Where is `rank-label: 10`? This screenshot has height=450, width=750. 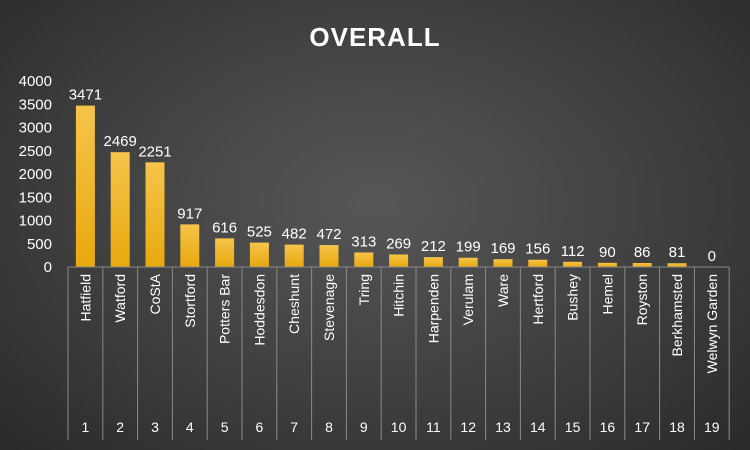
rank-label: 10 is located at coordinates (399, 427).